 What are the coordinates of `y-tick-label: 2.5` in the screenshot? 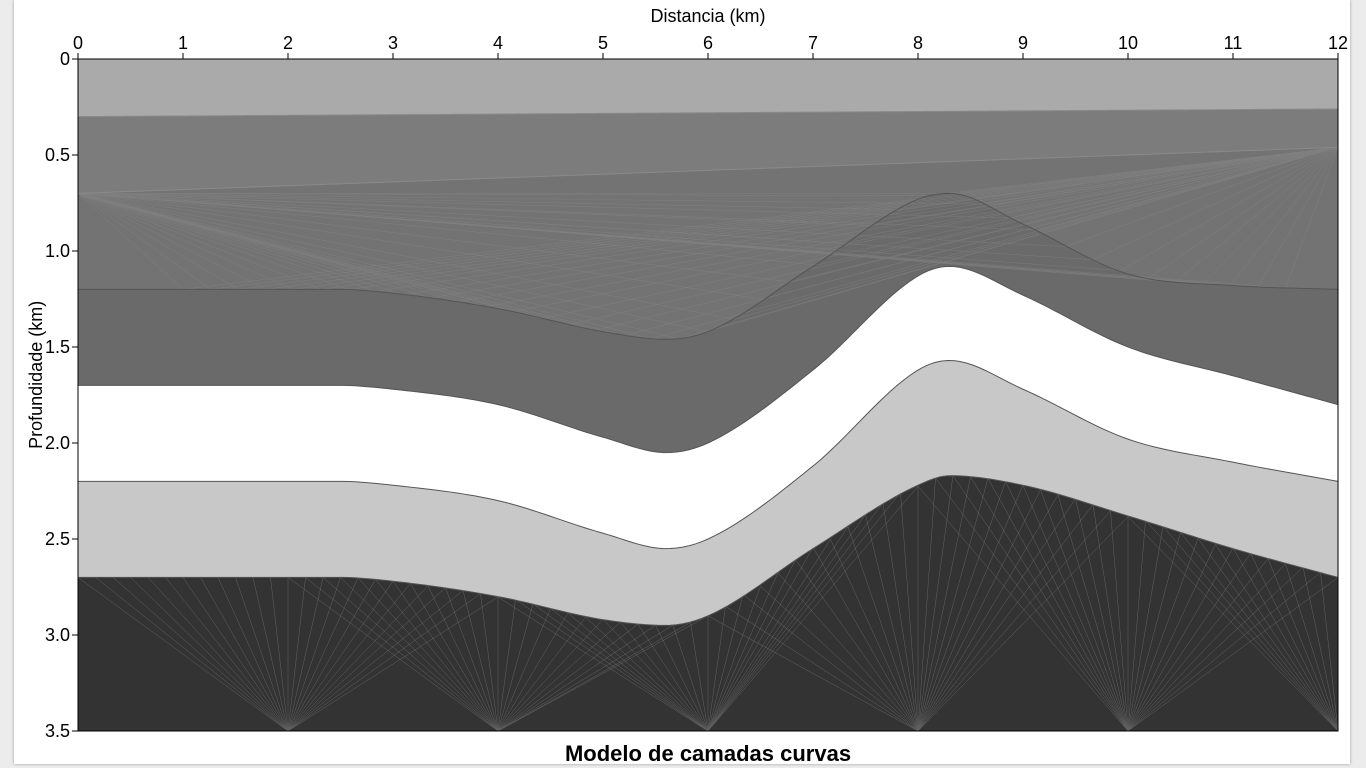 It's located at (57, 539).